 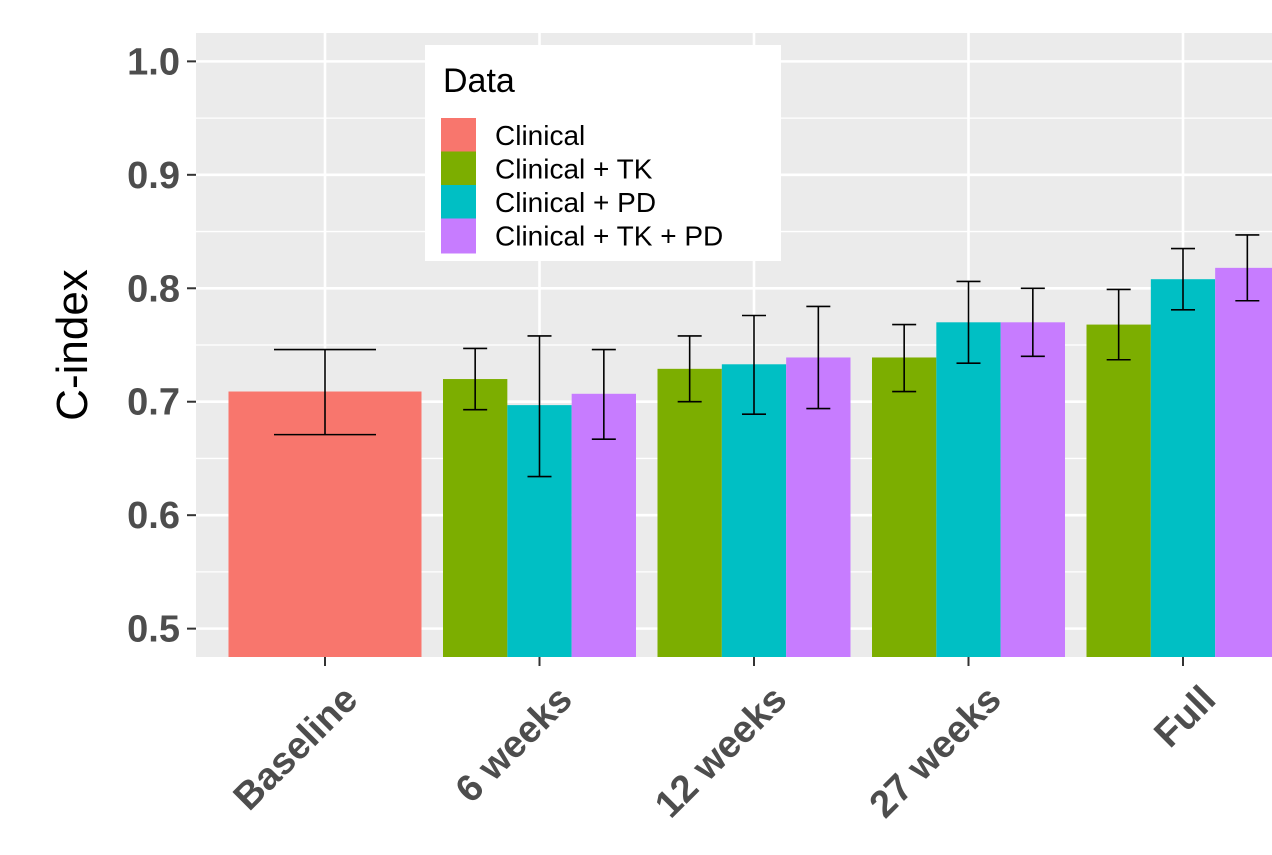 What do you see at coordinates (296, 748) in the screenshot?
I see `x-tick-label: Baseline` at bounding box center [296, 748].